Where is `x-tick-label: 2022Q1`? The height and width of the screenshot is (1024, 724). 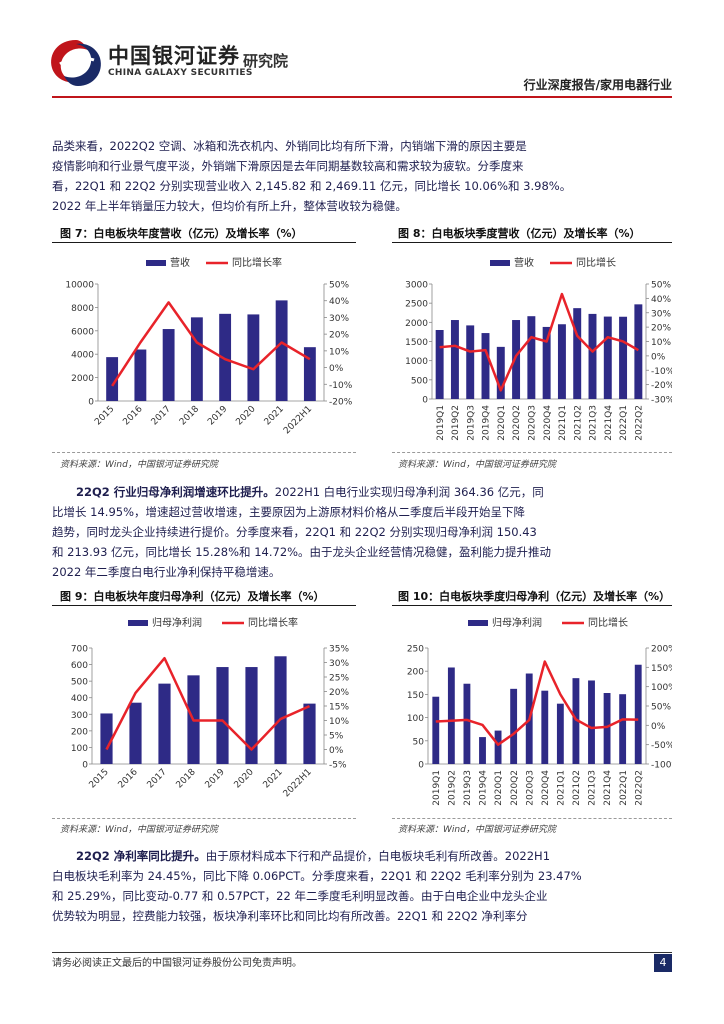
x-tick-label: 2022Q1 is located at coordinates (624, 423).